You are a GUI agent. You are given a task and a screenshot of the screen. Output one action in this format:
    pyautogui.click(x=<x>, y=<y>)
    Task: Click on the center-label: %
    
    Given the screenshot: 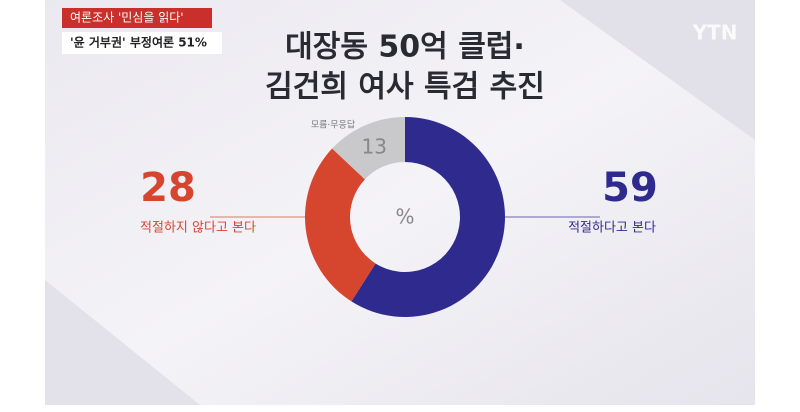 What is the action you would take?
    pyautogui.click(x=404, y=217)
    